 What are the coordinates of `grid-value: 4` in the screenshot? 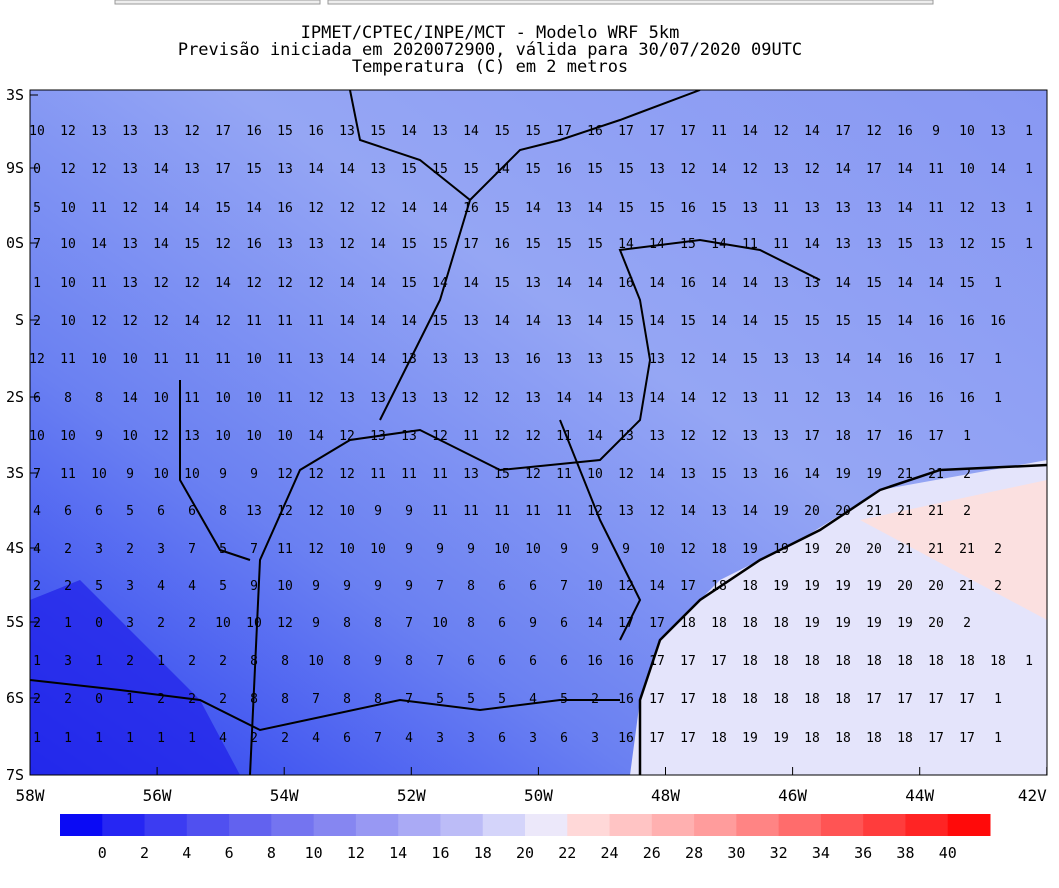 It's located at (37, 511).